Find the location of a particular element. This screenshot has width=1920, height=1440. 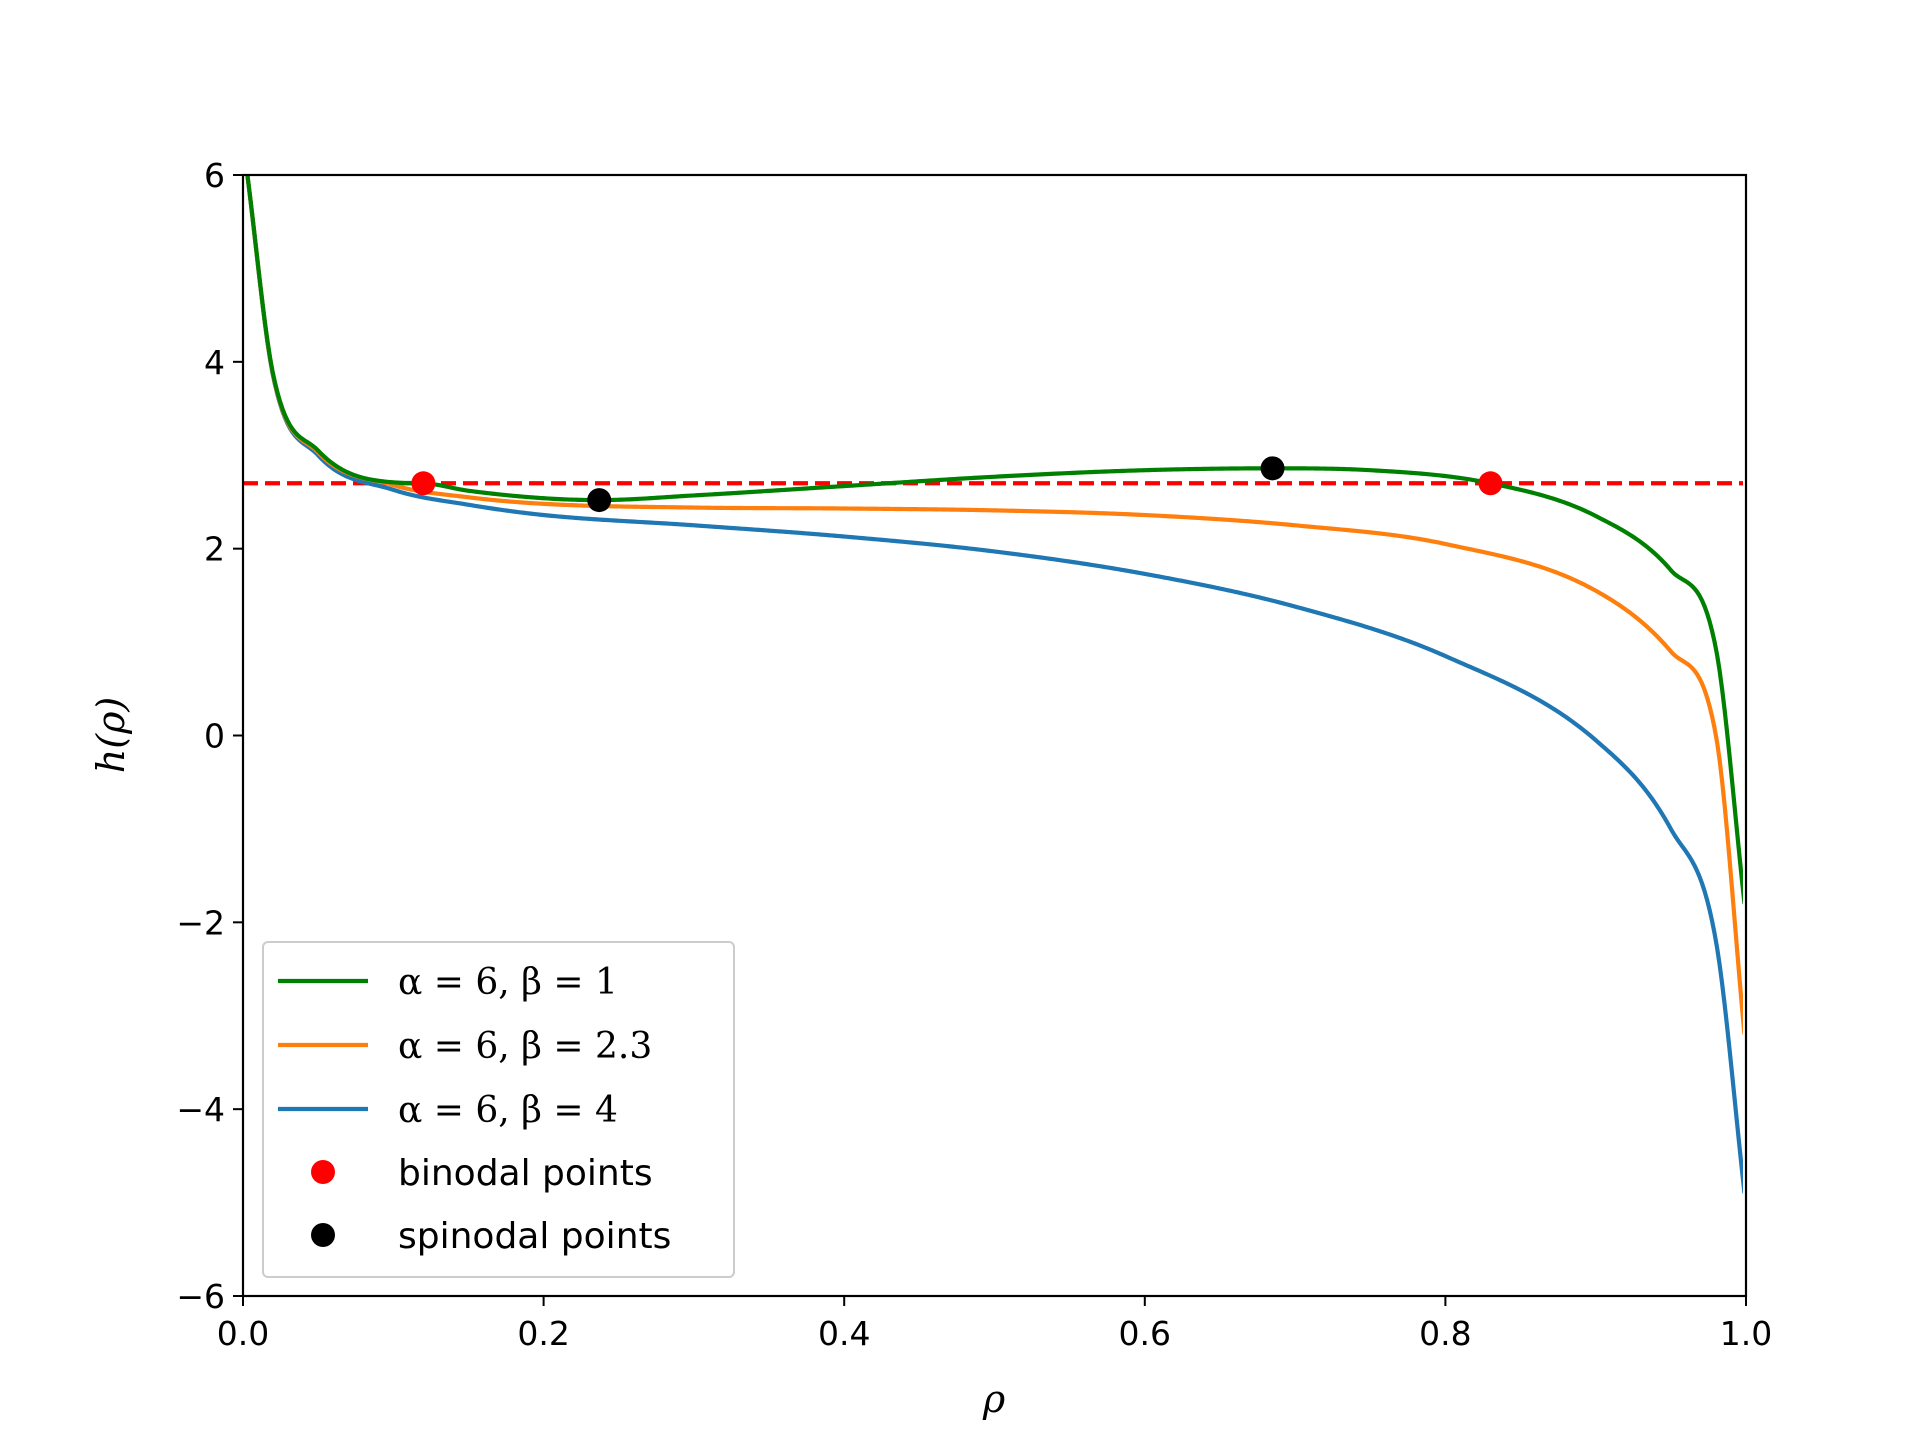

y-tick-label: −2 is located at coordinates (200, 922).